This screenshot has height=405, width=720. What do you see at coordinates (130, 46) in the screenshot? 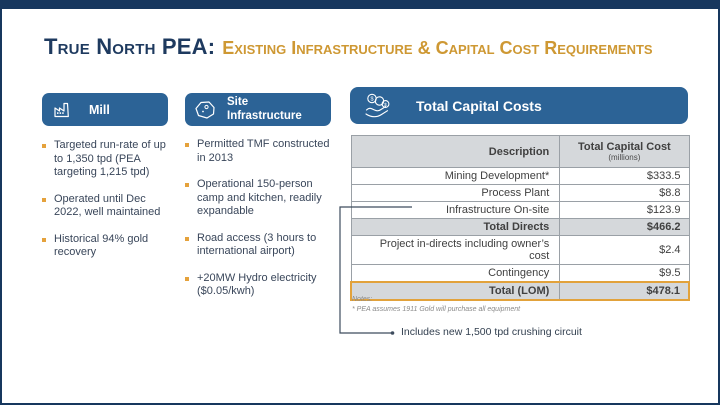
I see `title-primary: True North PEA:` at bounding box center [130, 46].